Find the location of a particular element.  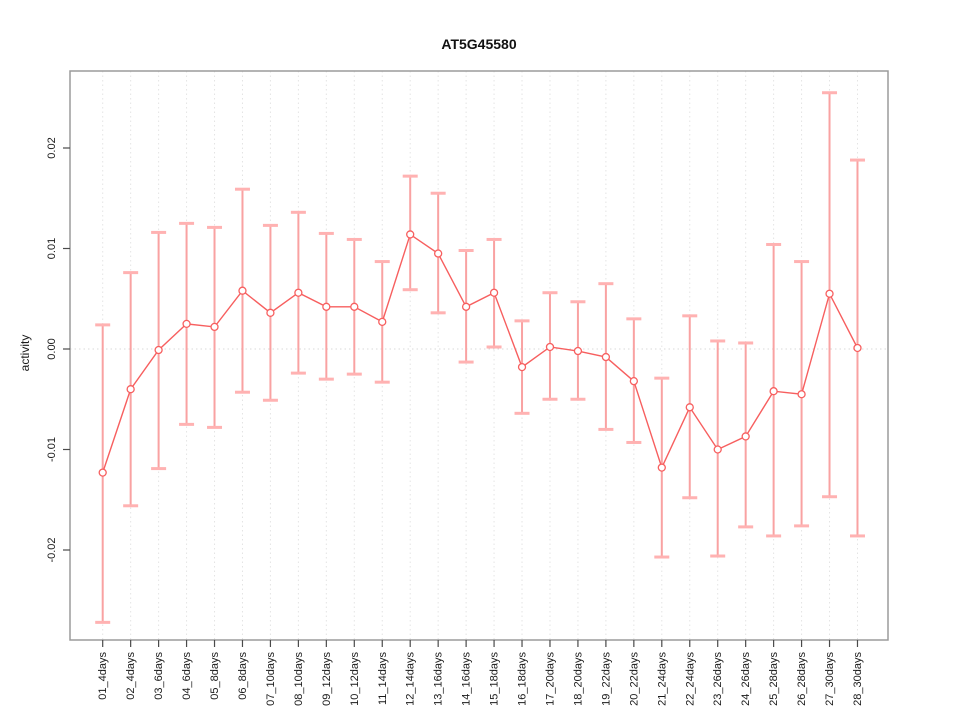

chart-title: AT5G45580 is located at coordinates (479, 44).